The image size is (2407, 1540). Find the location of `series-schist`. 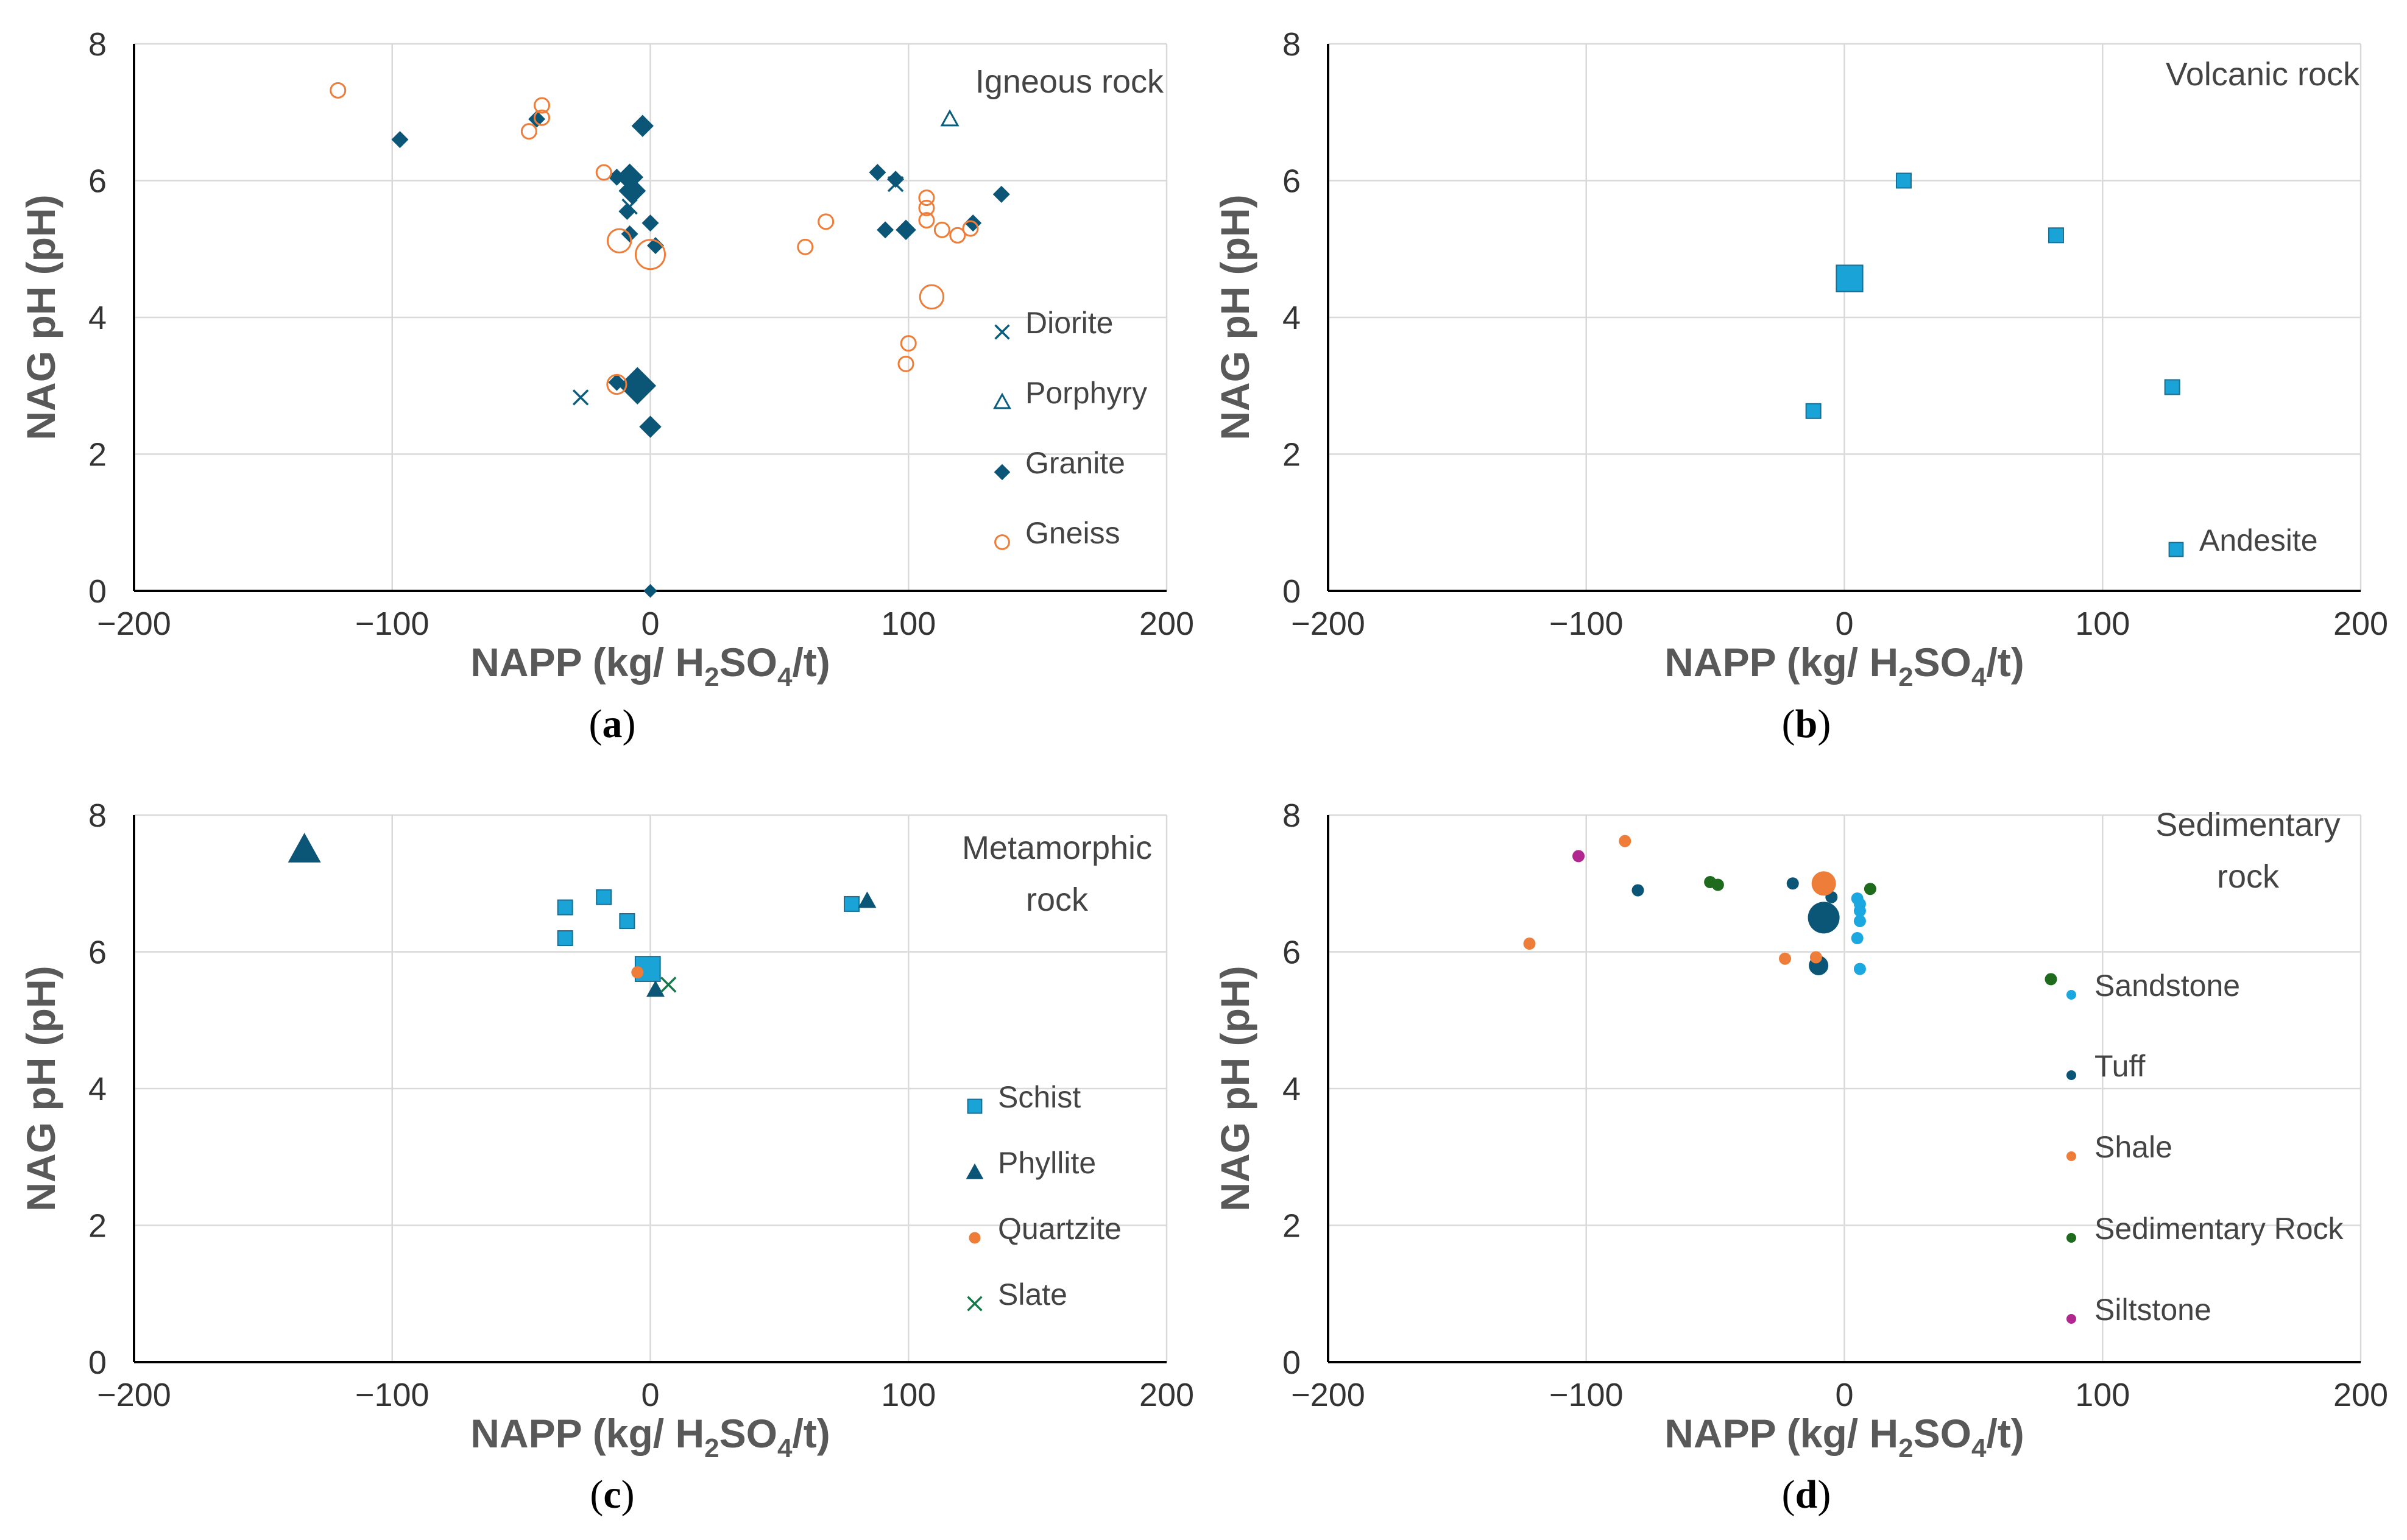

series-schist is located at coordinates (708, 936).